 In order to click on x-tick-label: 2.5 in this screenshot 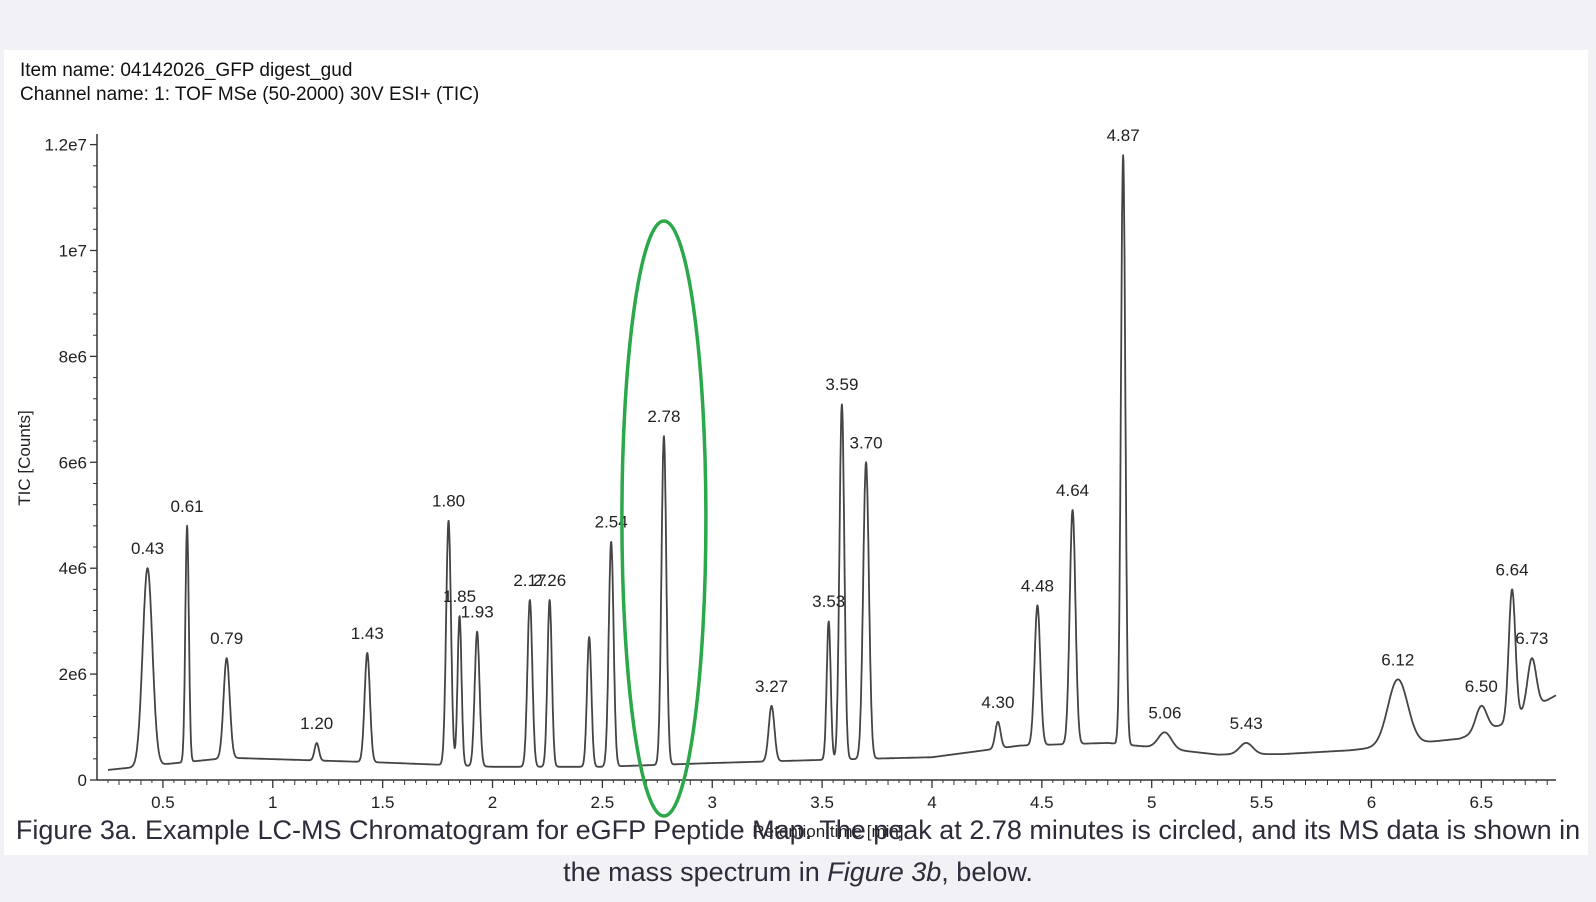, I will do `click(603, 802)`.